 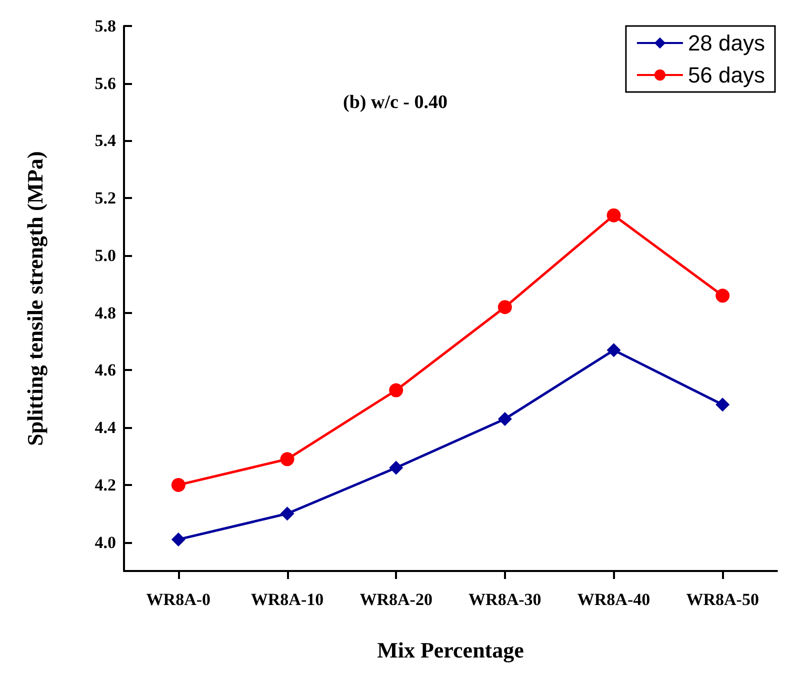 I want to click on x-axis-title: Mix Percentage, so click(x=450, y=650).